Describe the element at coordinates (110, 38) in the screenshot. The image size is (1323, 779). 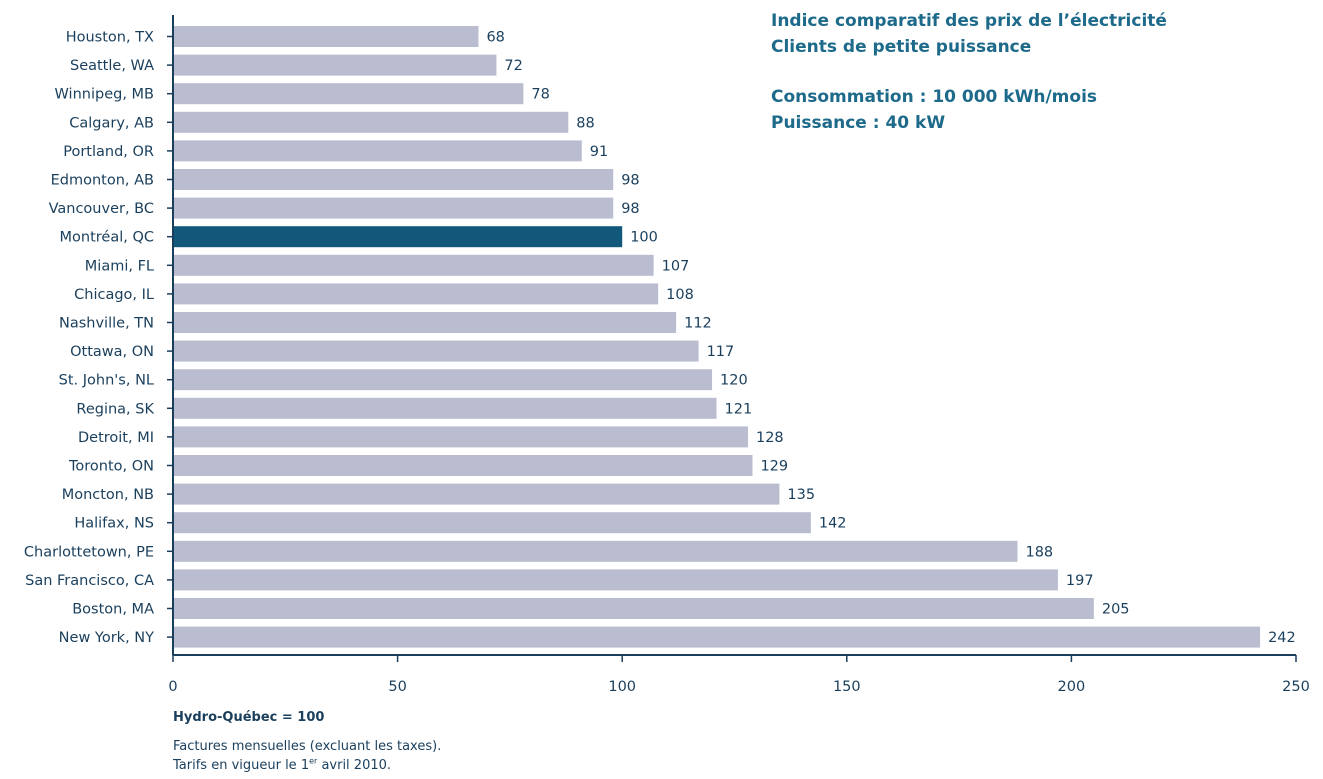
I see `category-label: Houston, TX` at that location.